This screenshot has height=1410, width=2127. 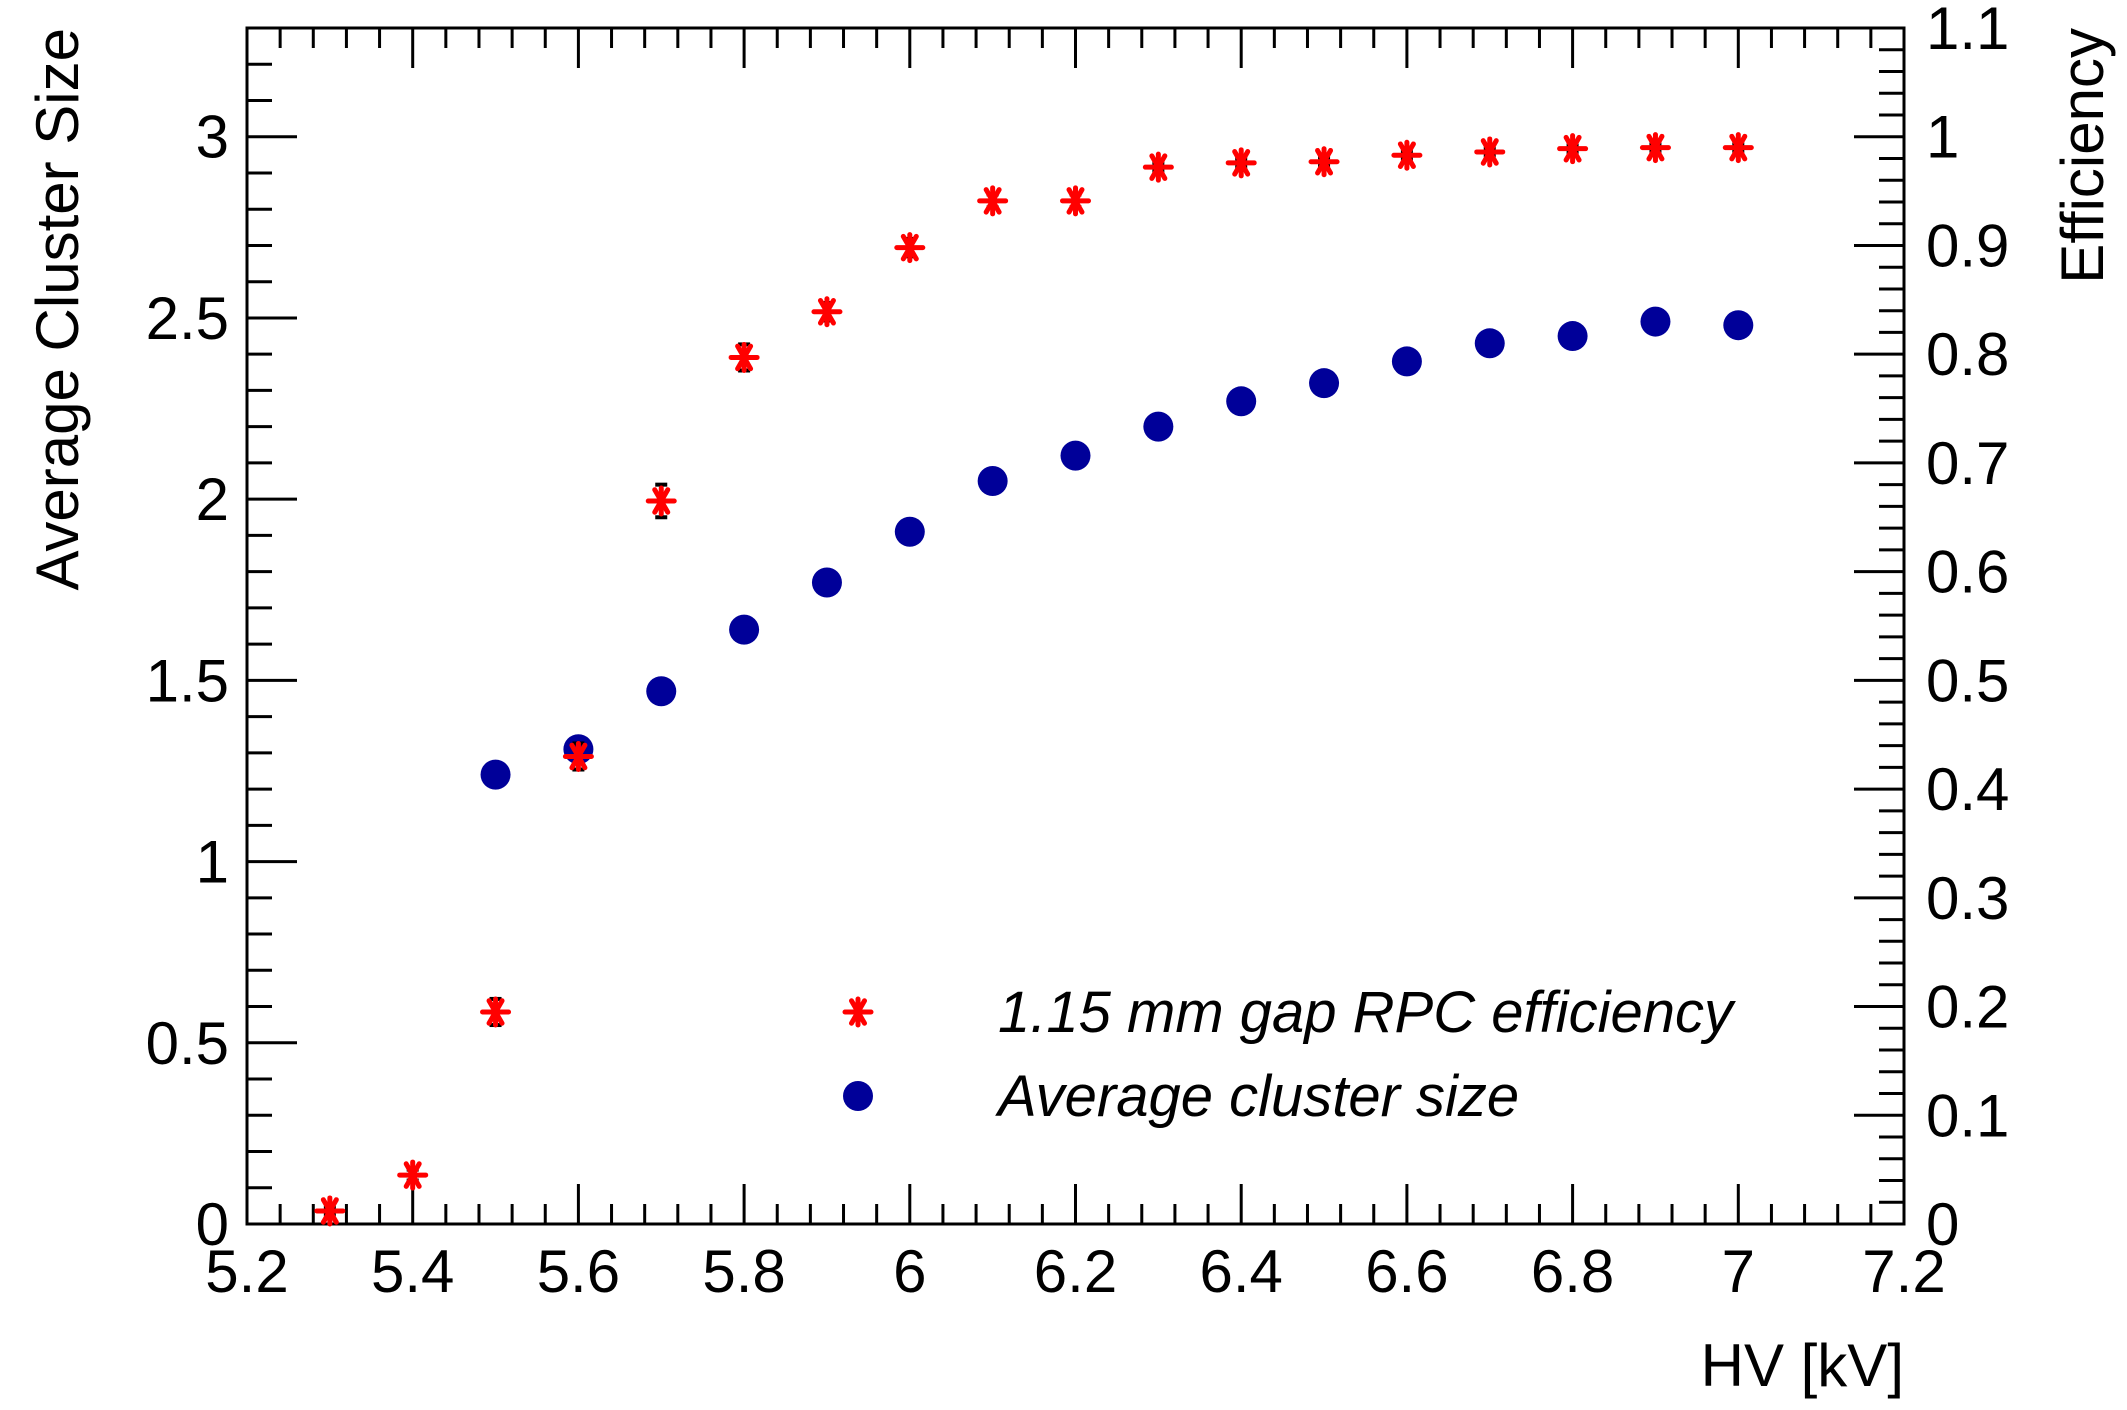 What do you see at coordinates (1967, 680) in the screenshot?
I see `y2-tick-label: 0.5` at bounding box center [1967, 680].